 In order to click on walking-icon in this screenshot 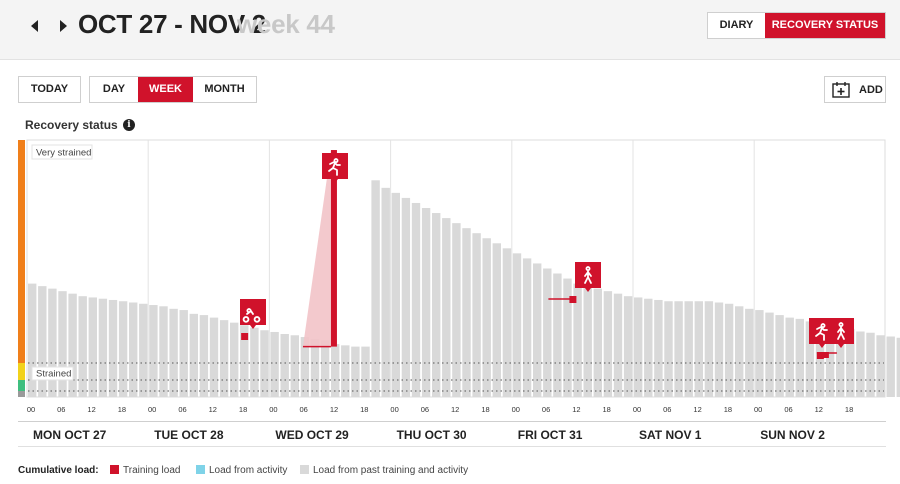, I will do `click(588, 277)`.